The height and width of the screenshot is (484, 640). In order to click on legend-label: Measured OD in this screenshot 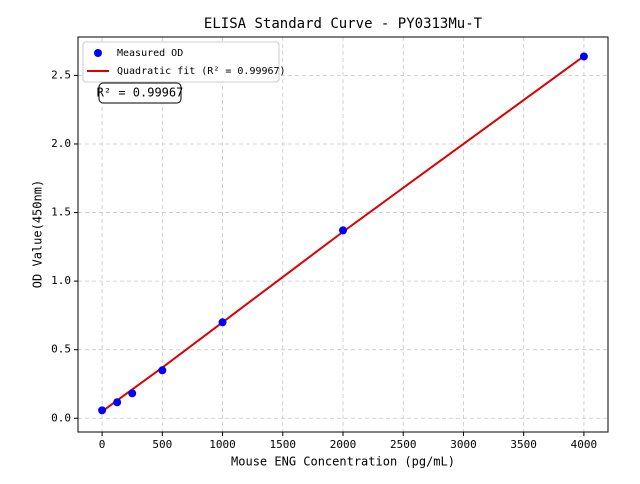, I will do `click(150, 53)`.